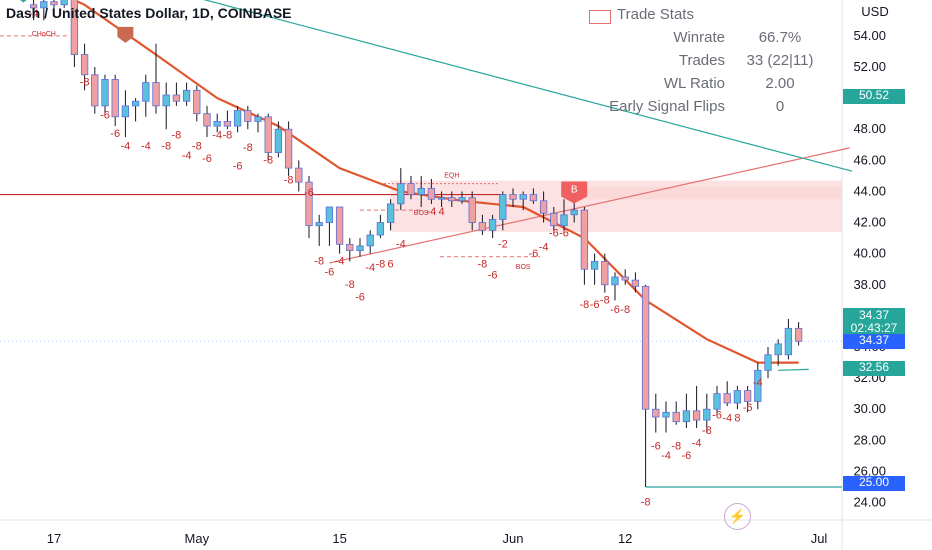 The width and height of the screenshot is (932, 550). Describe the element at coordinates (874, 341) in the screenshot. I see `close-price-tag: 34.37` at that location.